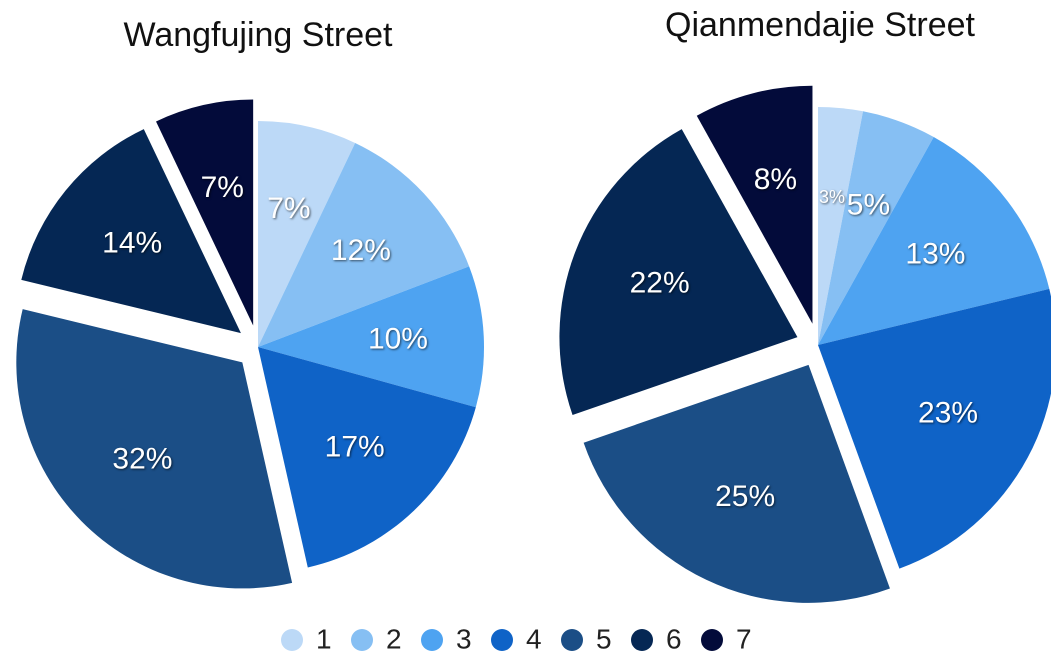 This screenshot has width=1051, height=656. What do you see at coordinates (324, 638) in the screenshot?
I see `legend-label: 1` at bounding box center [324, 638].